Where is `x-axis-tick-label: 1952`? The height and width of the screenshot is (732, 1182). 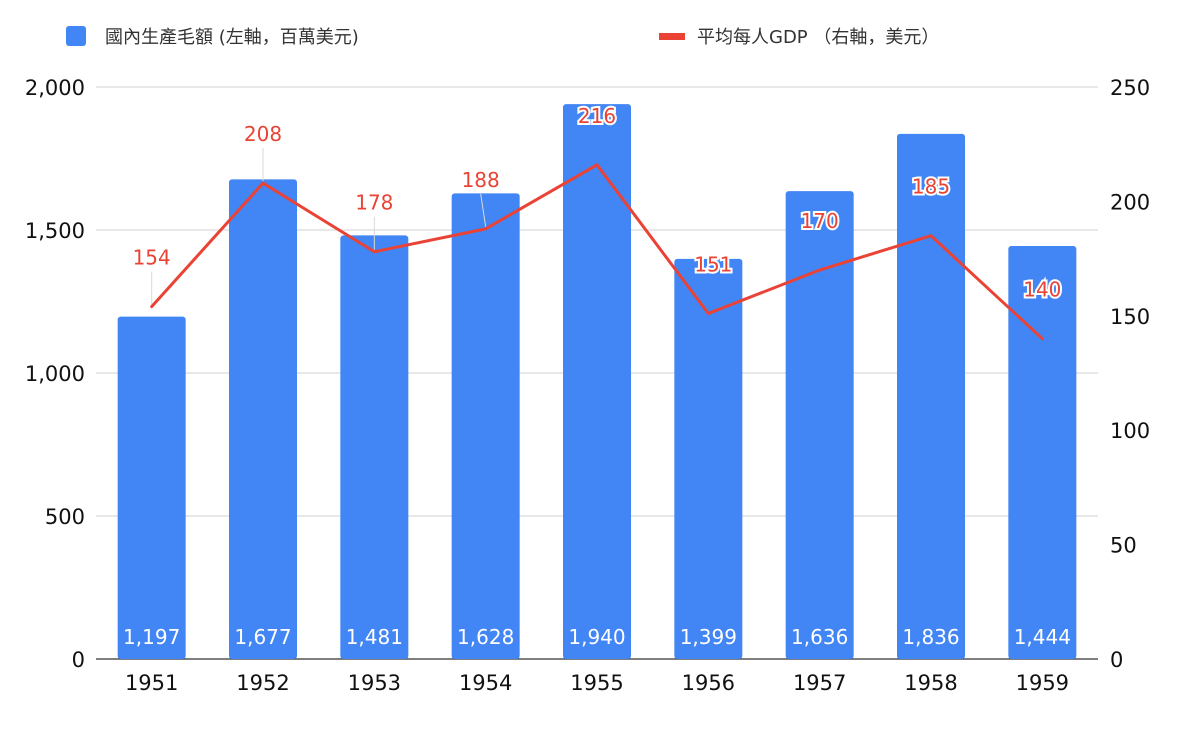 x-axis-tick-label: 1952 is located at coordinates (262, 683).